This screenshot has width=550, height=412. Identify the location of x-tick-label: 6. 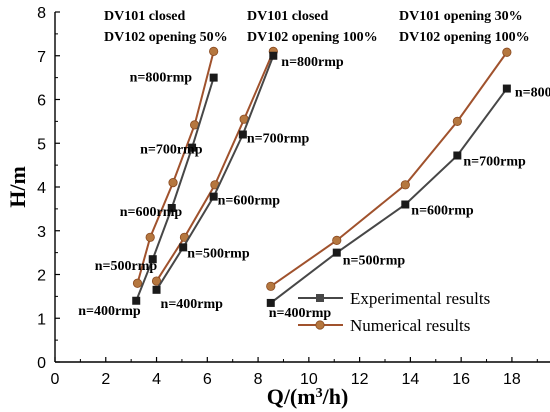
(207, 379).